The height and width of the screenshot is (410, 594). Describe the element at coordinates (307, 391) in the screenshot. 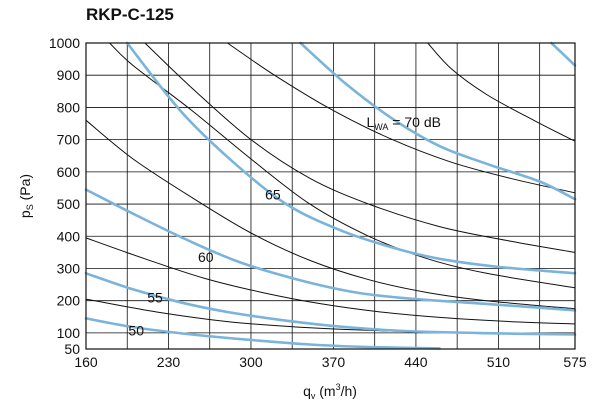

I see `x-axis-label-base: q` at that location.